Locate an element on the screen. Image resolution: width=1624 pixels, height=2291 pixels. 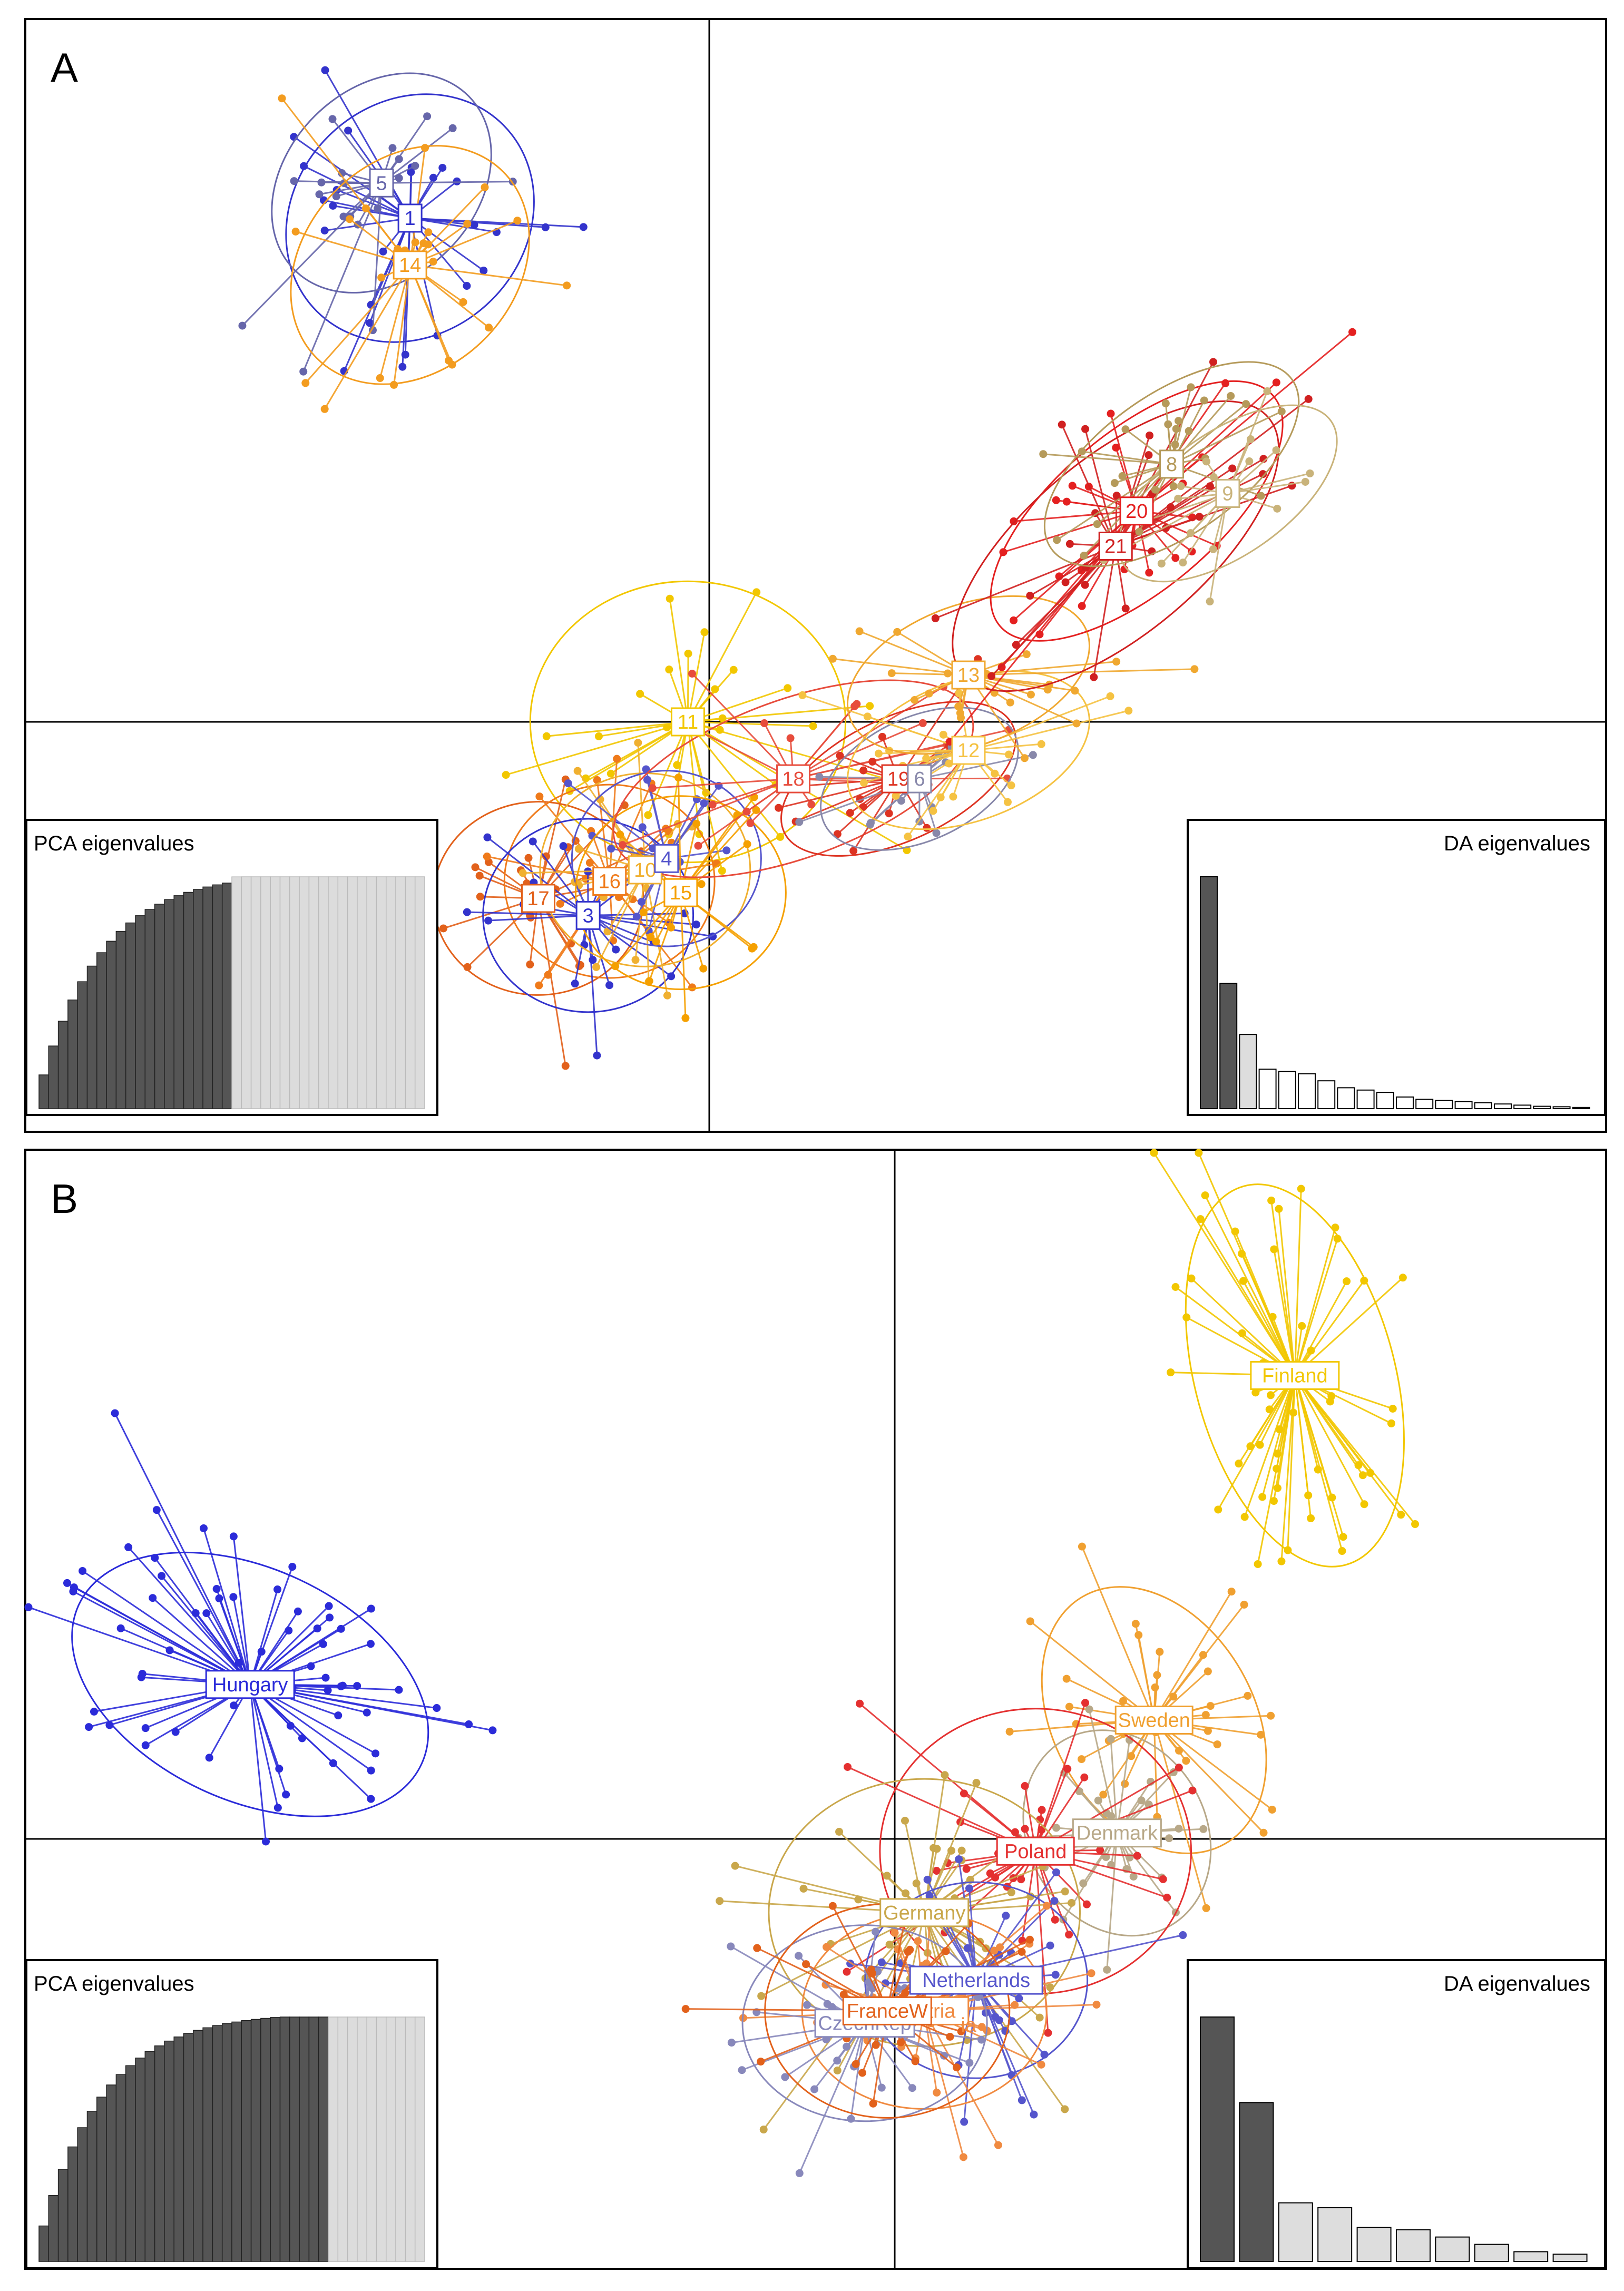
group-label-text: 19 is located at coordinates (898, 779).